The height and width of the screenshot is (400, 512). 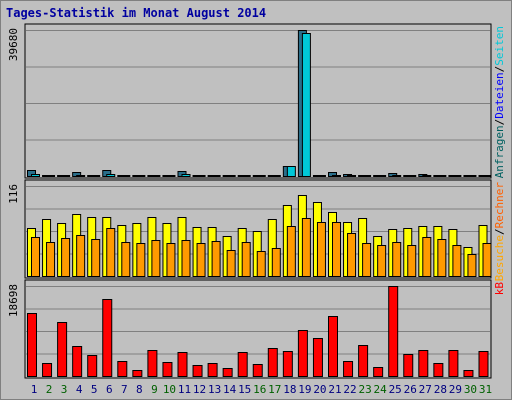 What do you see at coordinates (124, 389) in the screenshot?
I see `x-tick-label-day-7: 7` at bounding box center [124, 389].